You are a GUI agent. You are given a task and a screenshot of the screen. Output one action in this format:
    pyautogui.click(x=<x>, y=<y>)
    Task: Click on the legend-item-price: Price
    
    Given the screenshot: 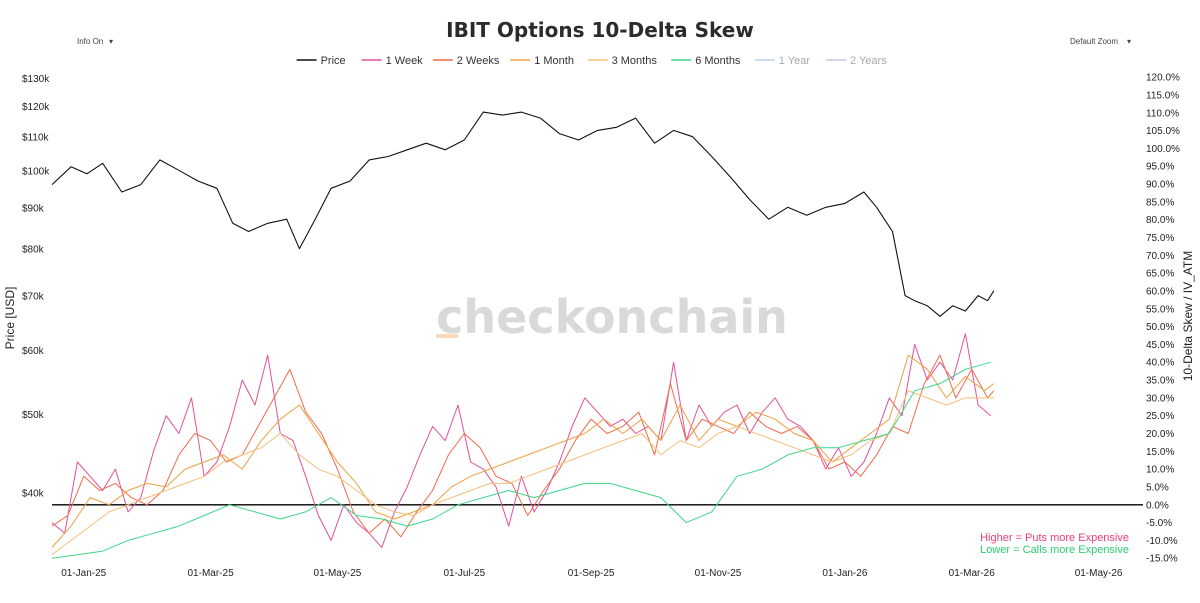 What is the action you would take?
    pyautogui.click(x=321, y=61)
    